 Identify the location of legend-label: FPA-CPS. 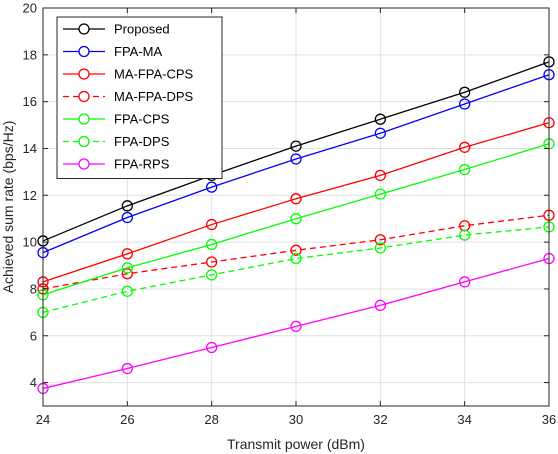
(142, 119).